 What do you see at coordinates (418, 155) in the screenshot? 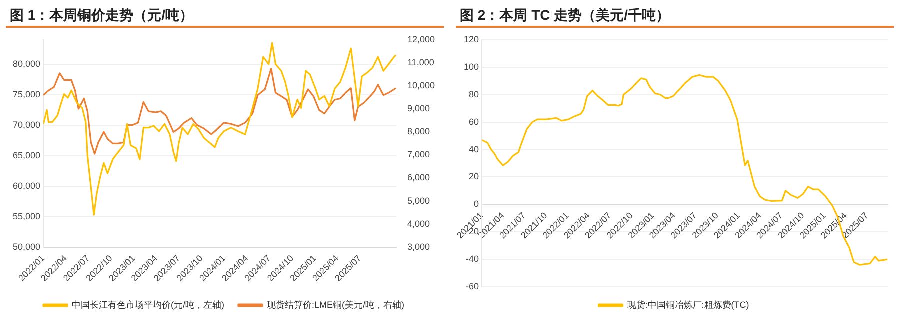
I see `y2-tick-label: 7,000` at bounding box center [418, 155].